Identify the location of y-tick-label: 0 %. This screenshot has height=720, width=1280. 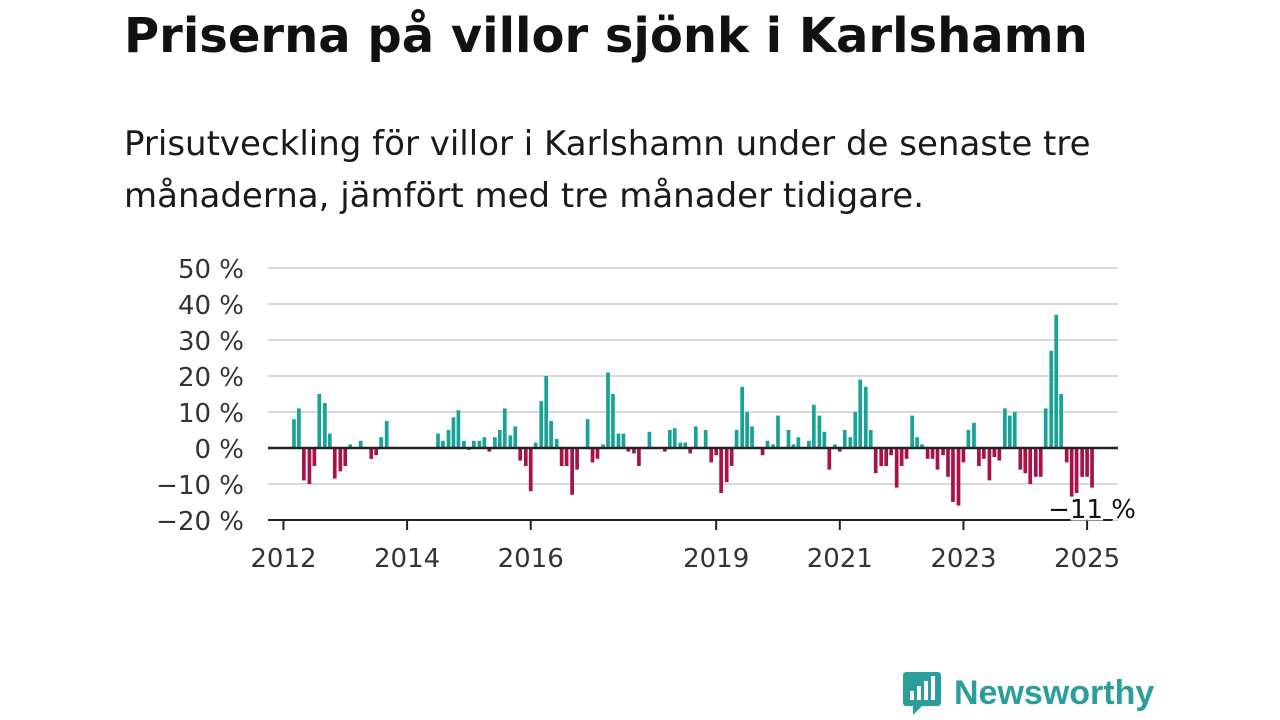
(219, 450).